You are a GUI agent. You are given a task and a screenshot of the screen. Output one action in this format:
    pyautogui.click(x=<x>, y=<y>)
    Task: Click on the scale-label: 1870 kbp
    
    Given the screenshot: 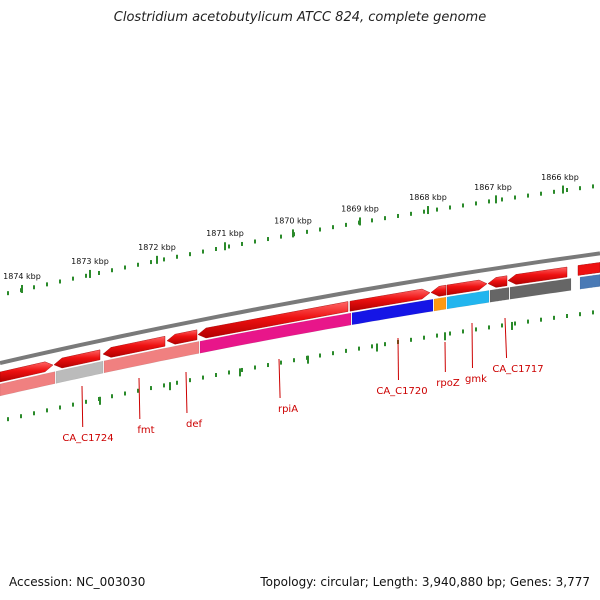 What is the action you would take?
    pyautogui.click(x=293, y=220)
    